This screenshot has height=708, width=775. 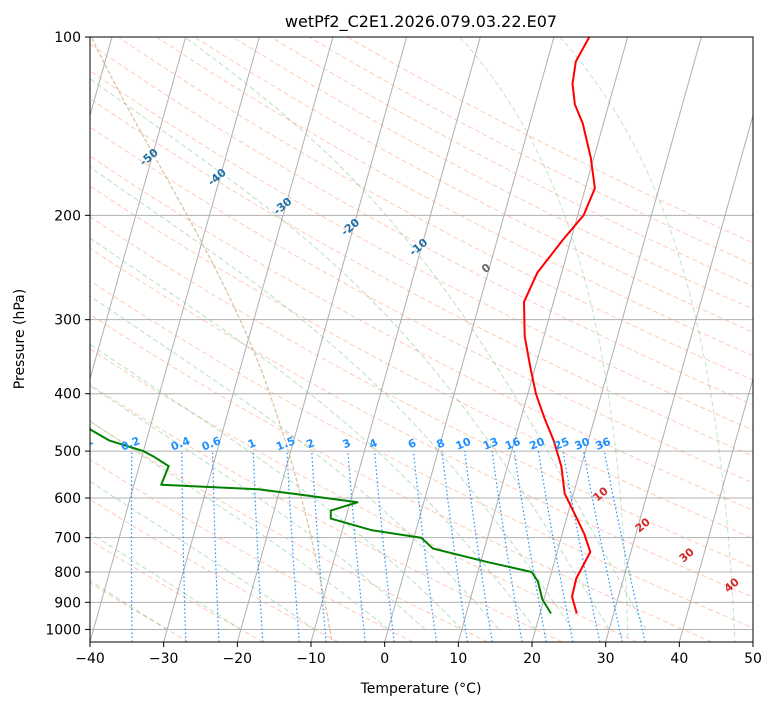 What do you see at coordinates (238, 659) in the screenshot?
I see `x-tick-label: −20` at bounding box center [238, 659].